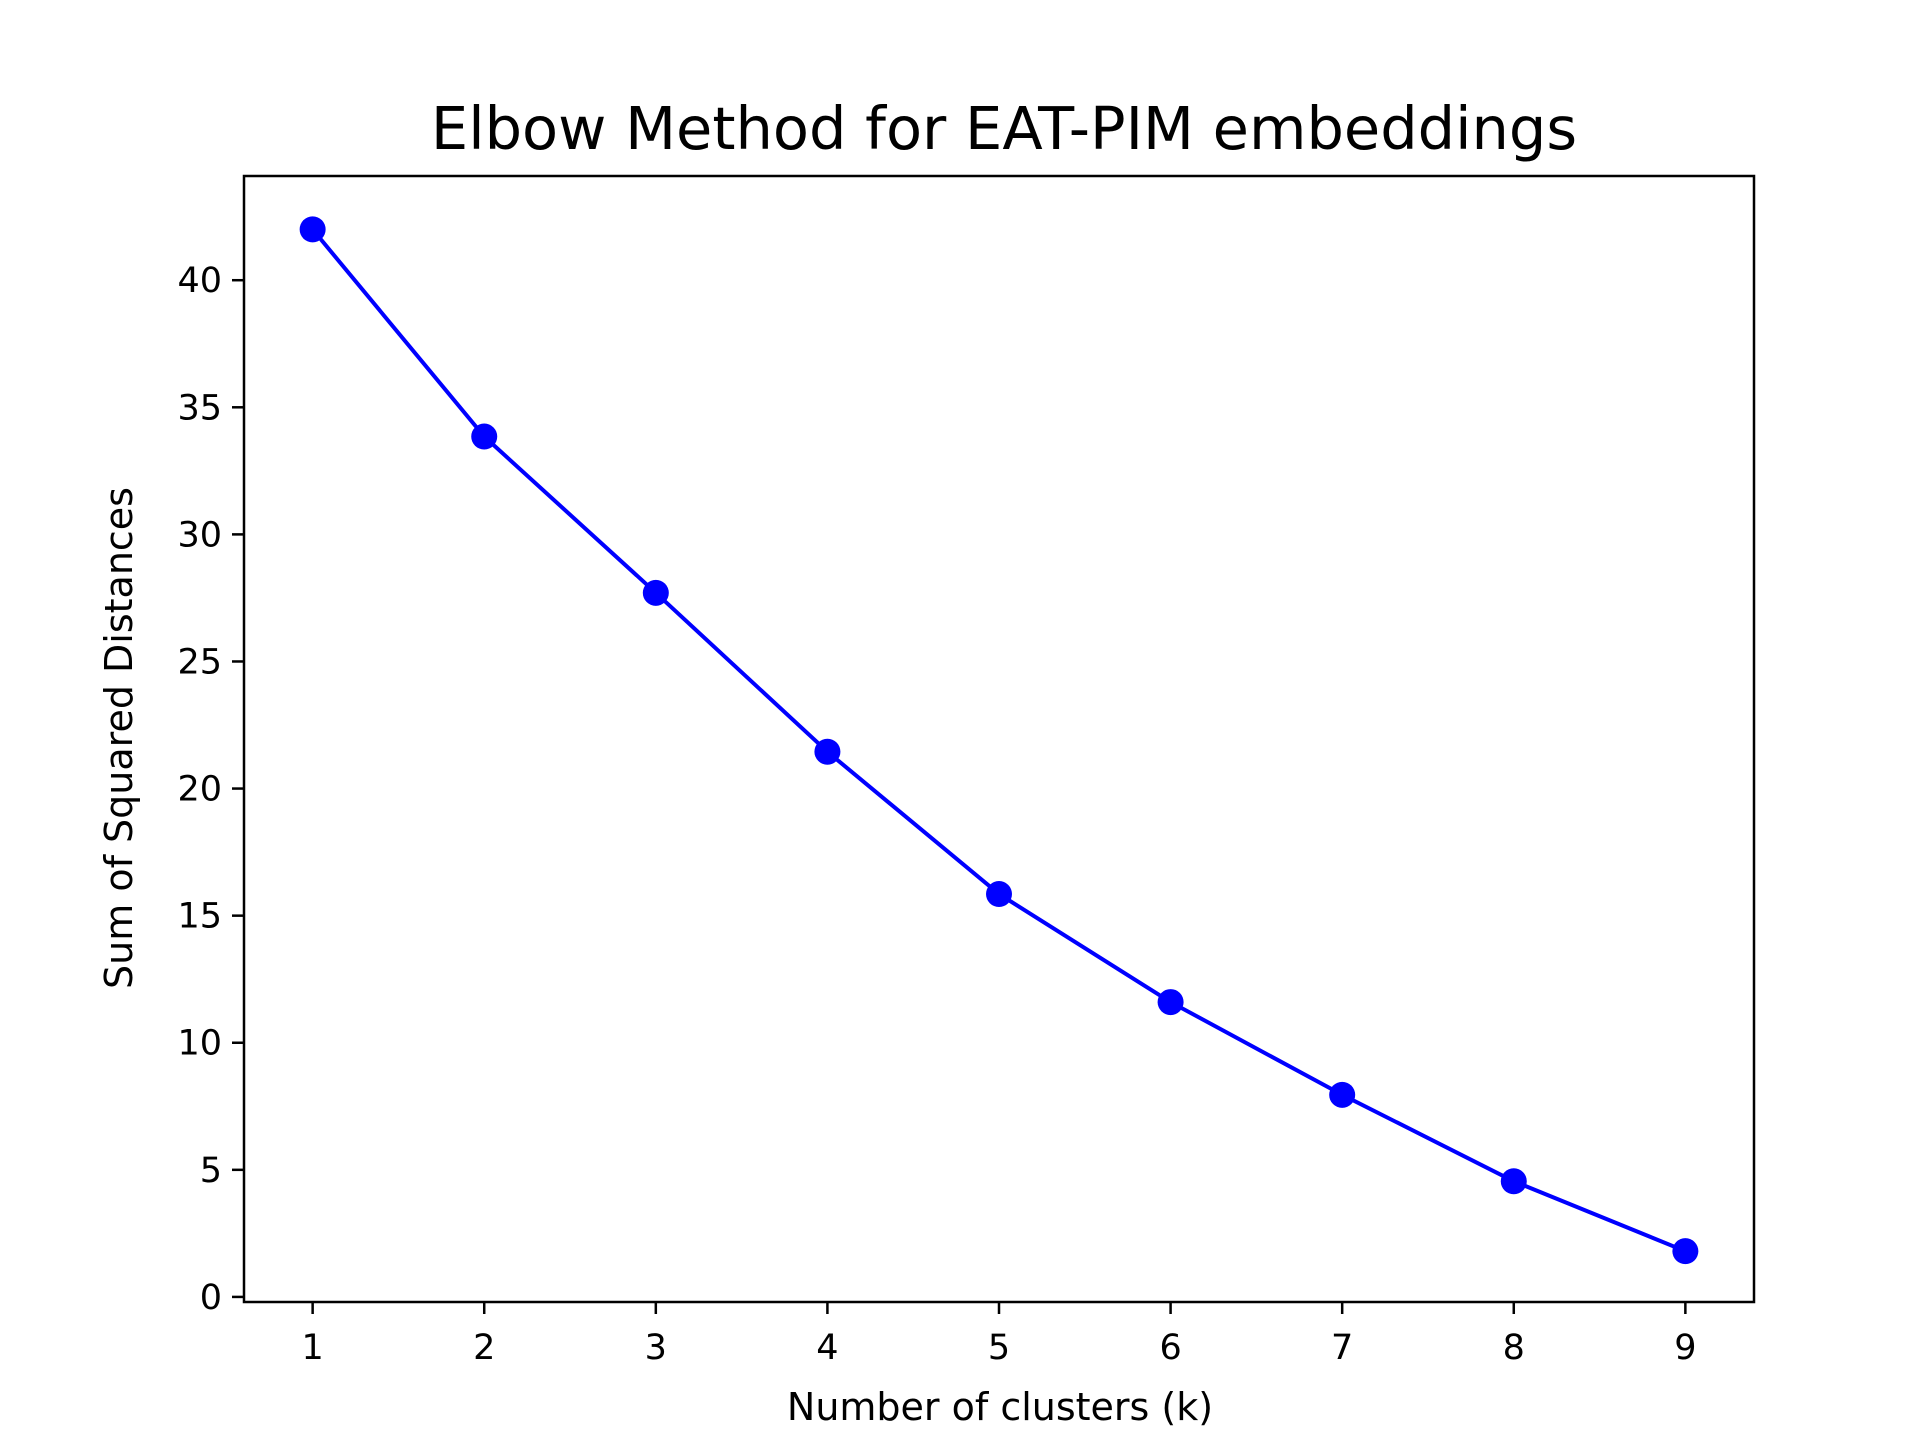 This screenshot has height=1440, width=1920. What do you see at coordinates (827, 1348) in the screenshot?
I see `x-tick-label: 4` at bounding box center [827, 1348].